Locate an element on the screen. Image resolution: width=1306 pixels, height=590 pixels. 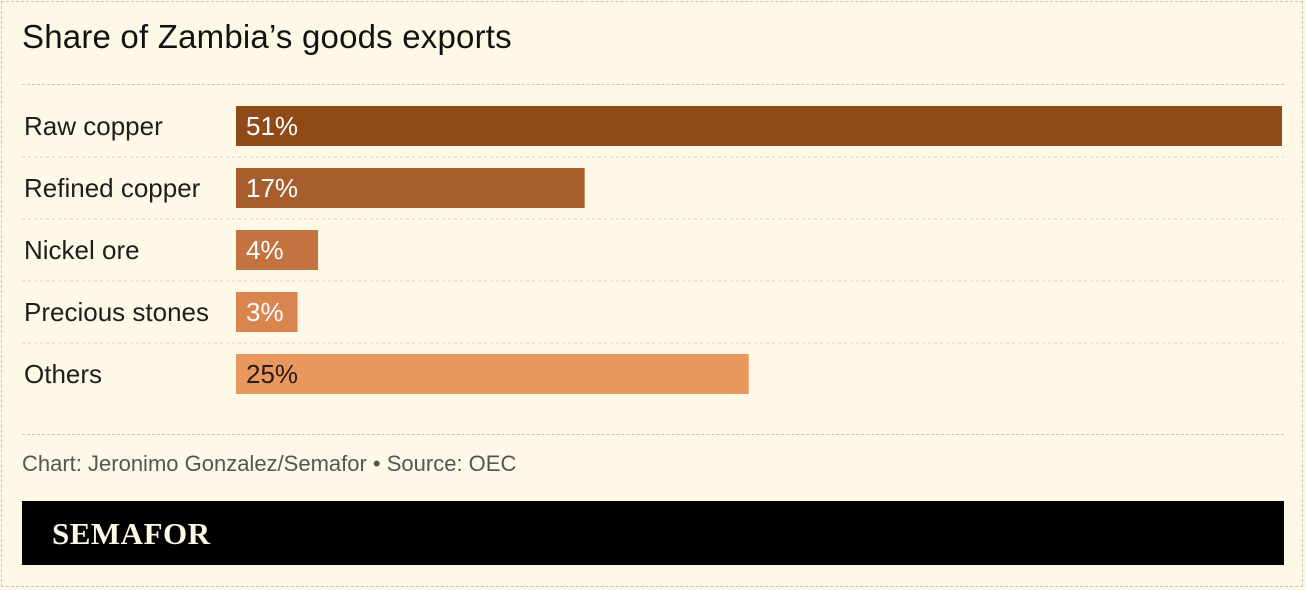
bar-others is located at coordinates (492, 374).